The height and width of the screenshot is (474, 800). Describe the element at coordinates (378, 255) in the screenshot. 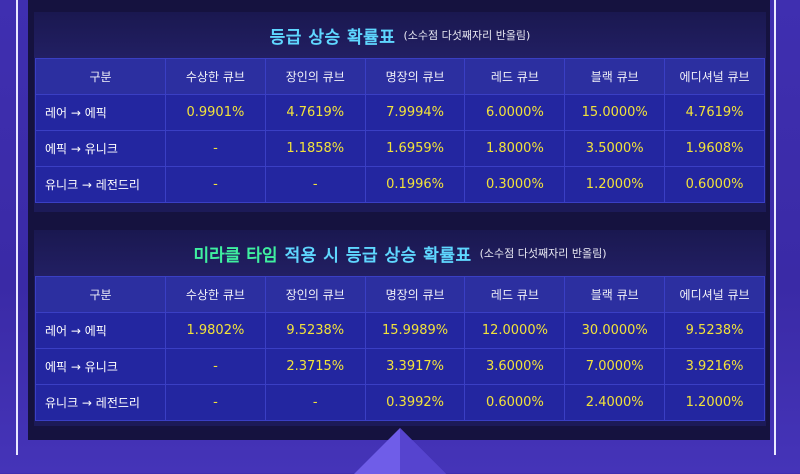

I see `miracle-title: 적용 시 등급 상승 확률표` at that location.